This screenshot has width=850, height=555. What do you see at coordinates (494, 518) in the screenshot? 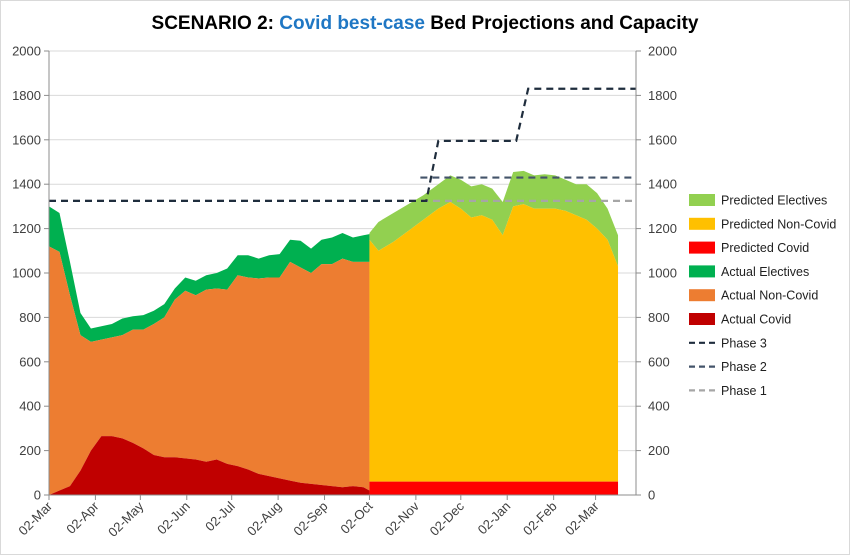
I see `x-tick-label-10: 02-Jan` at bounding box center [494, 518].